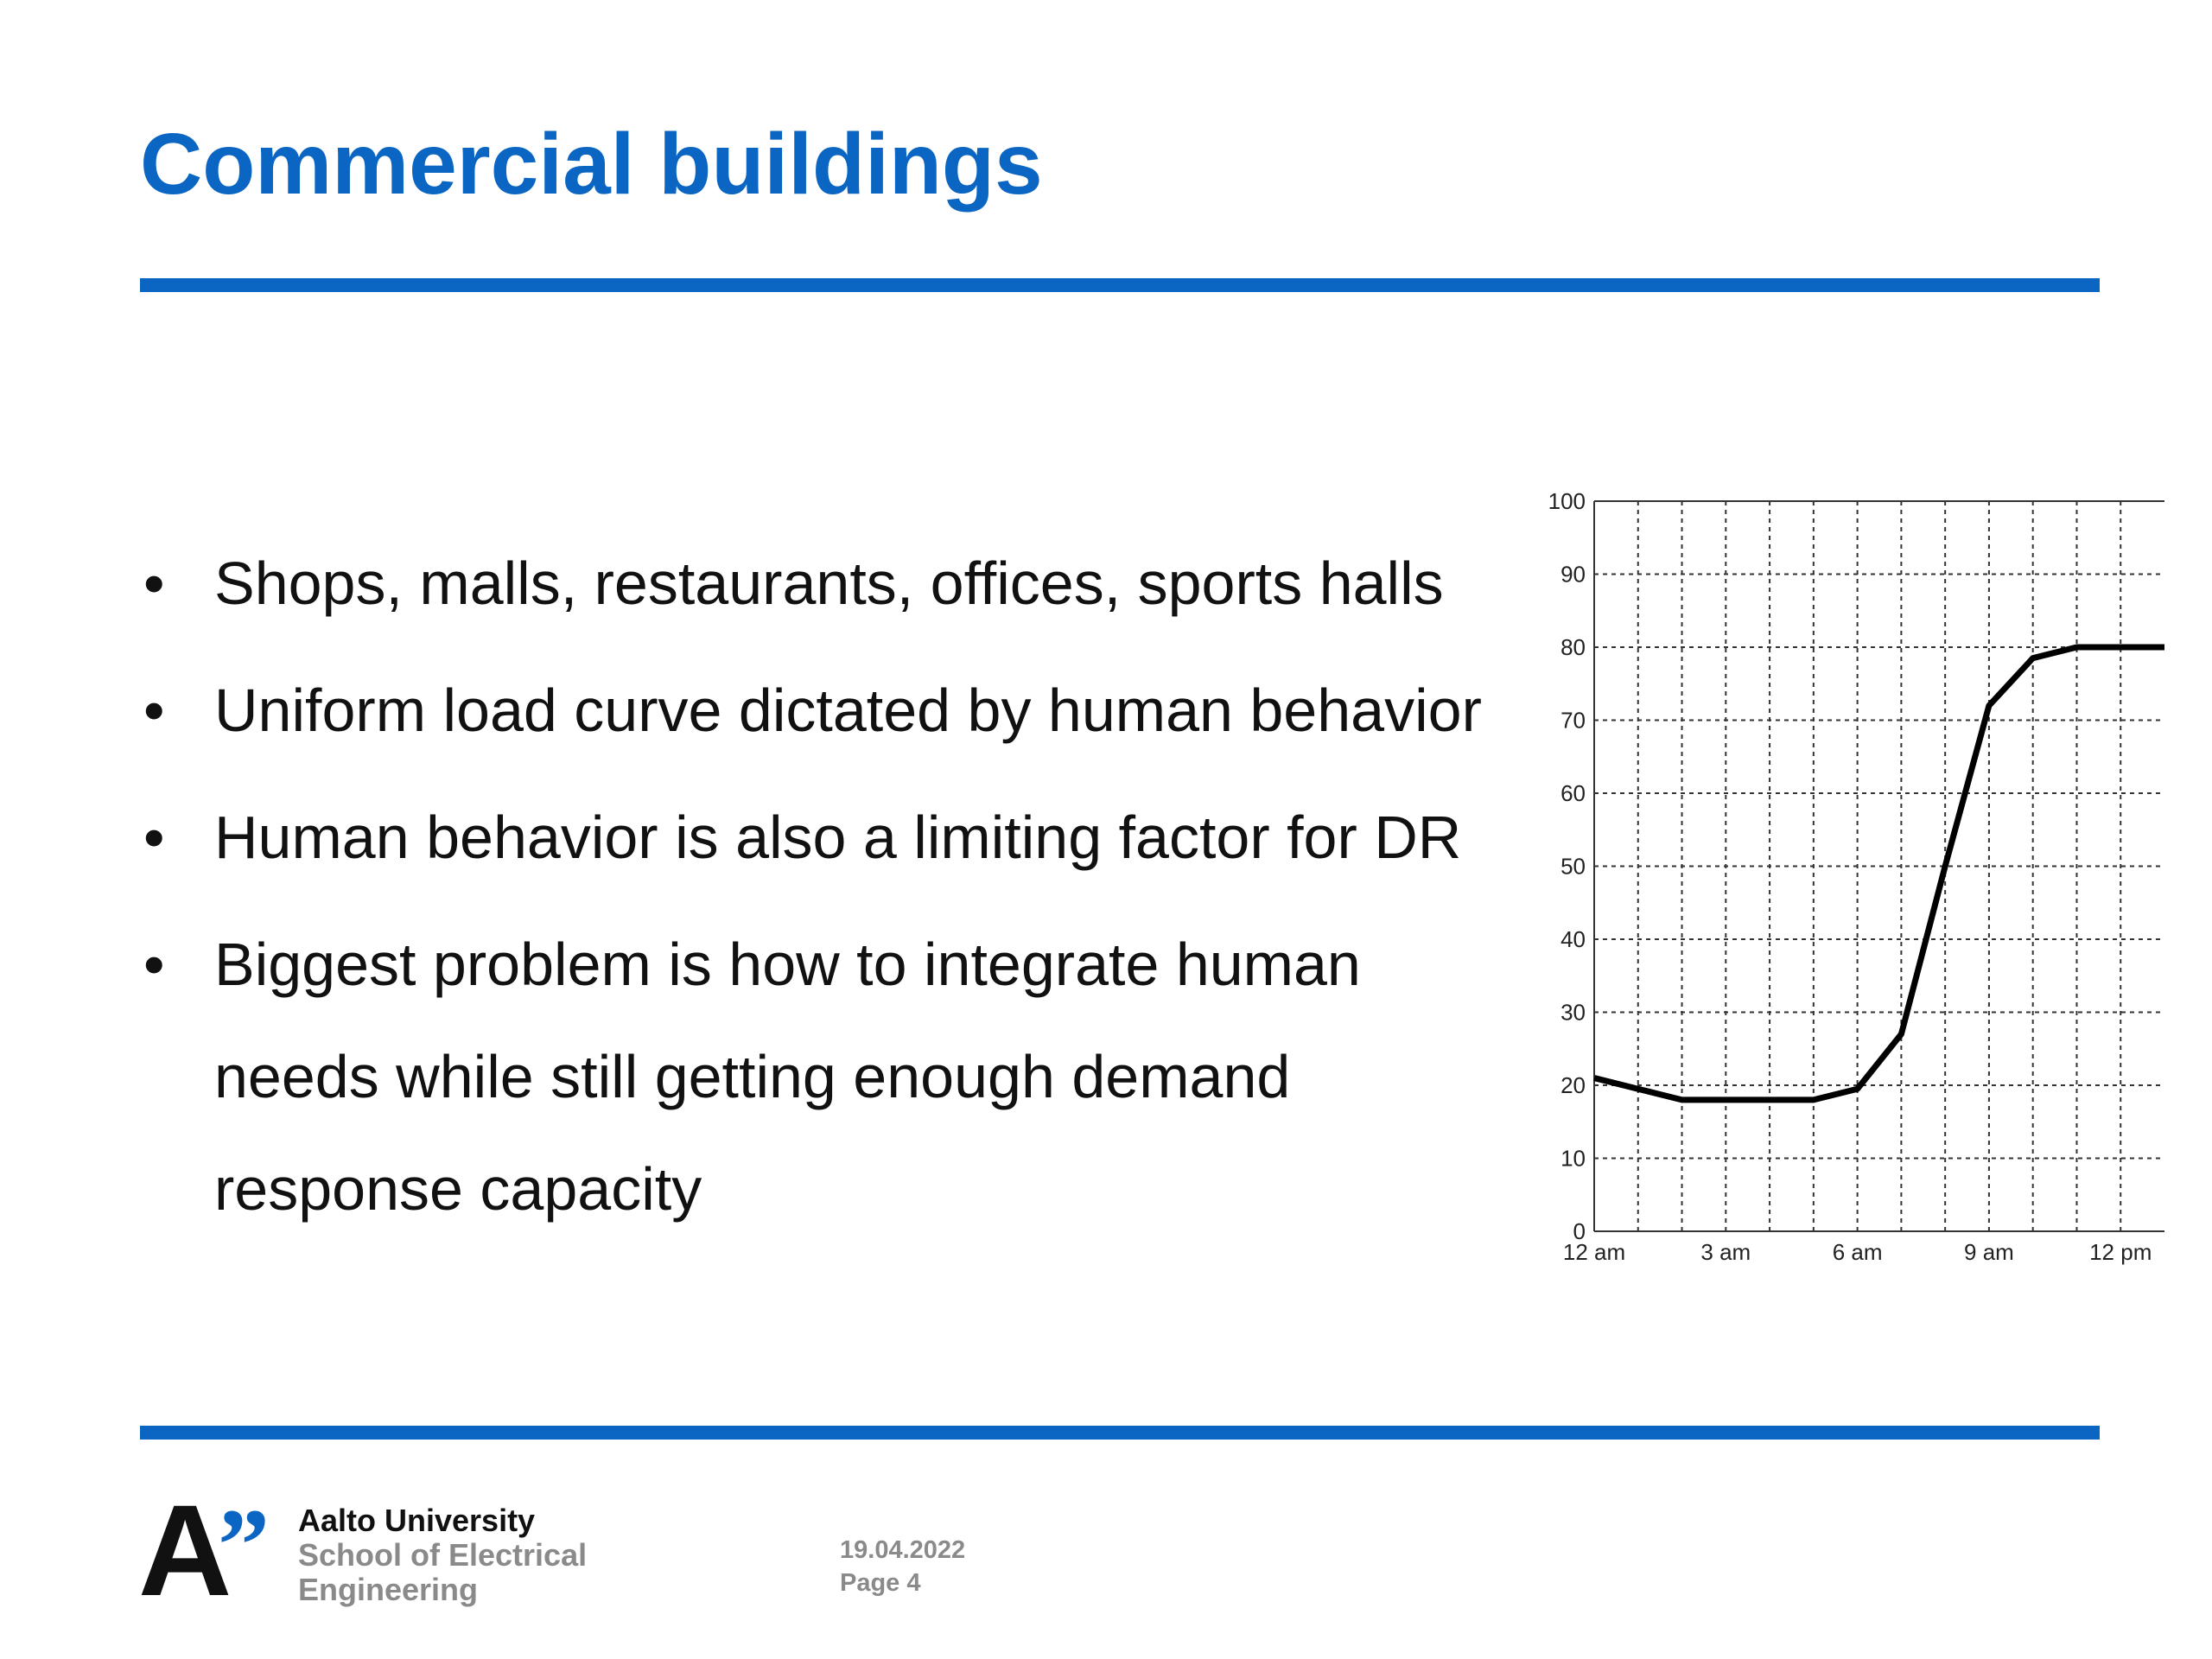  What do you see at coordinates (1594, 1252) in the screenshot?
I see `x-tick-label: 12 am` at bounding box center [1594, 1252].